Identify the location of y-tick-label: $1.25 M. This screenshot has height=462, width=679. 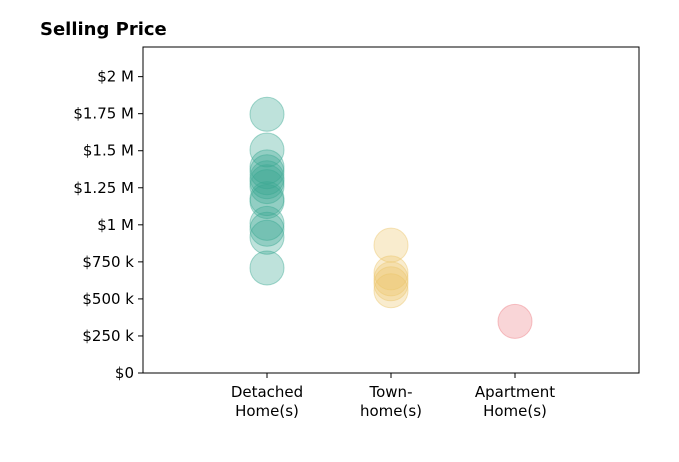
(103, 188).